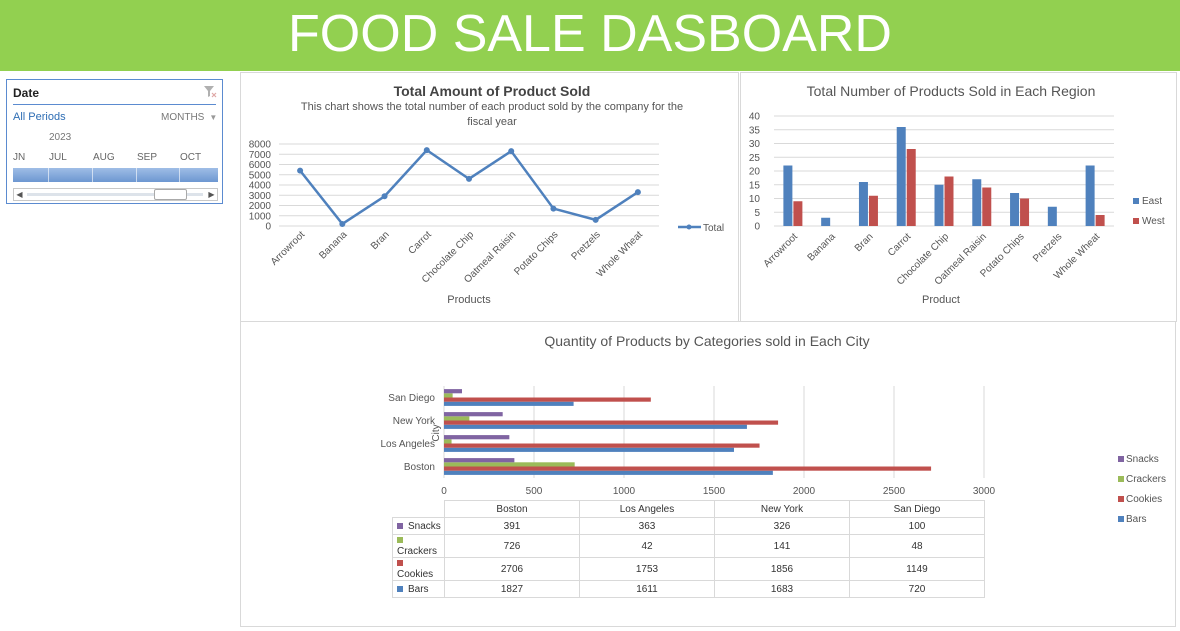 This screenshot has width=1180, height=631. What do you see at coordinates (647, 526) in the screenshot?
I see `table-cell: 363` at bounding box center [647, 526].